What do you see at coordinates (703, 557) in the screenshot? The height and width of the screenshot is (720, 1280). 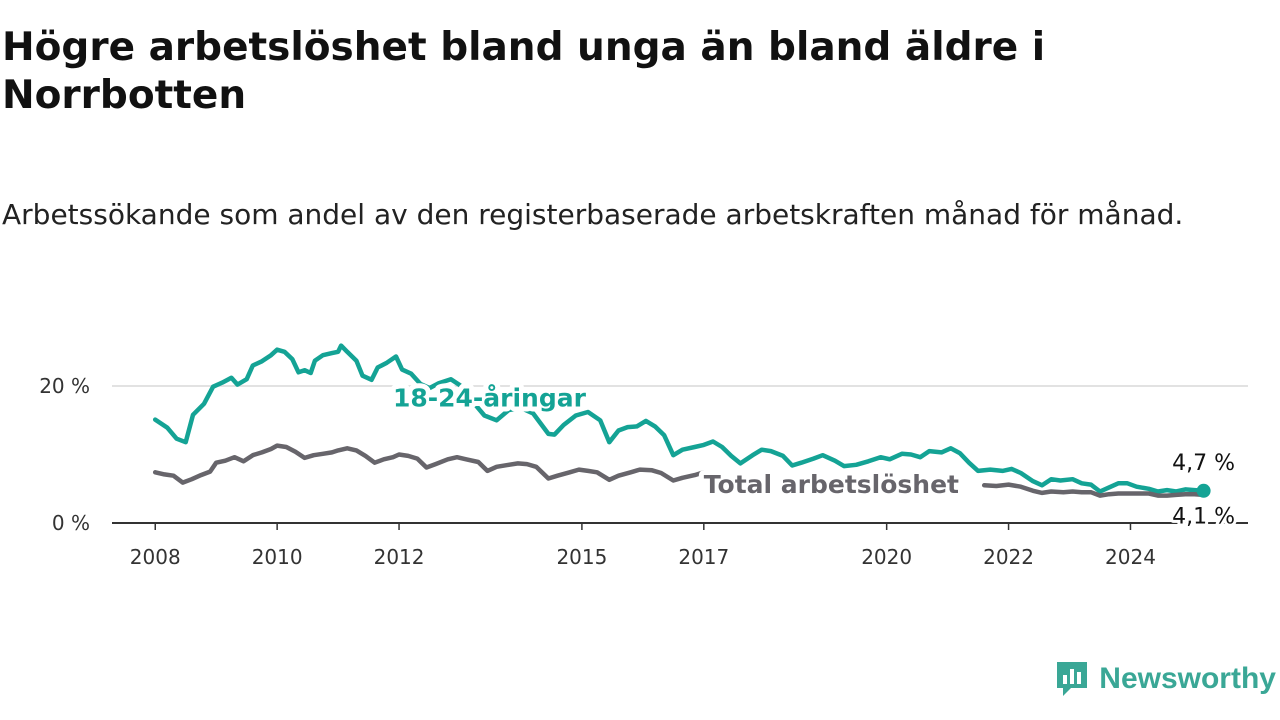 I see `x-tick-label: 2017` at bounding box center [703, 557].